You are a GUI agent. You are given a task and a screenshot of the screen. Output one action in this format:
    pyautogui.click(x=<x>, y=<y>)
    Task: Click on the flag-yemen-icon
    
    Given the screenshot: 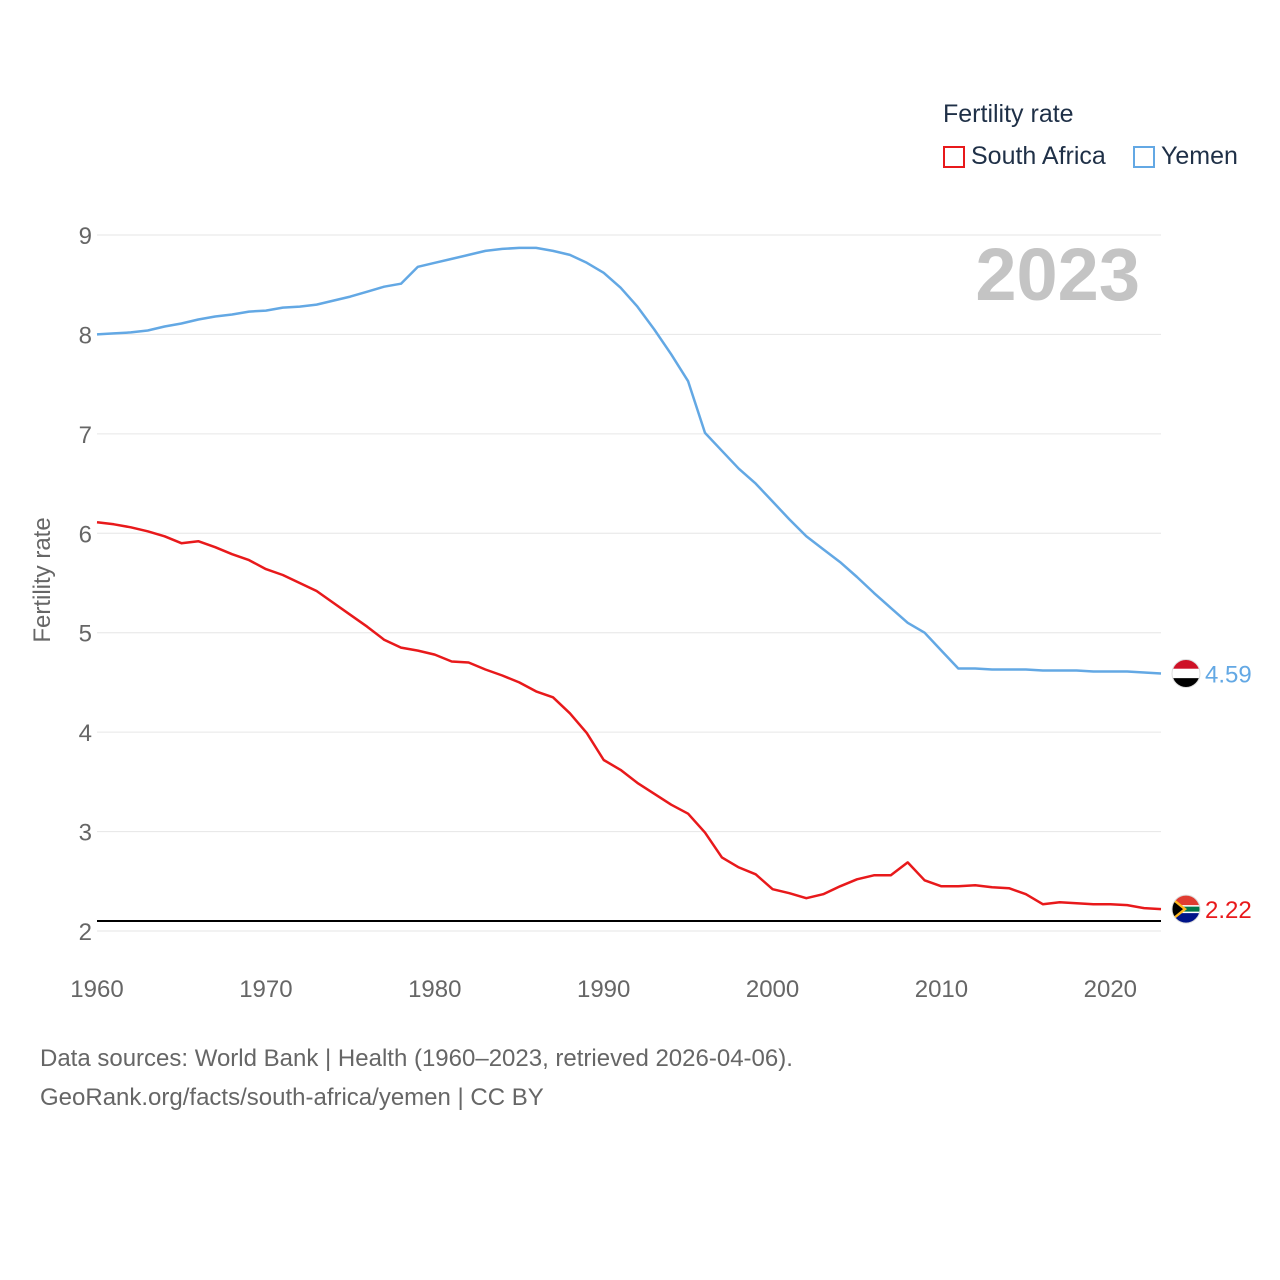 What is the action you would take?
    pyautogui.click(x=1186, y=673)
    